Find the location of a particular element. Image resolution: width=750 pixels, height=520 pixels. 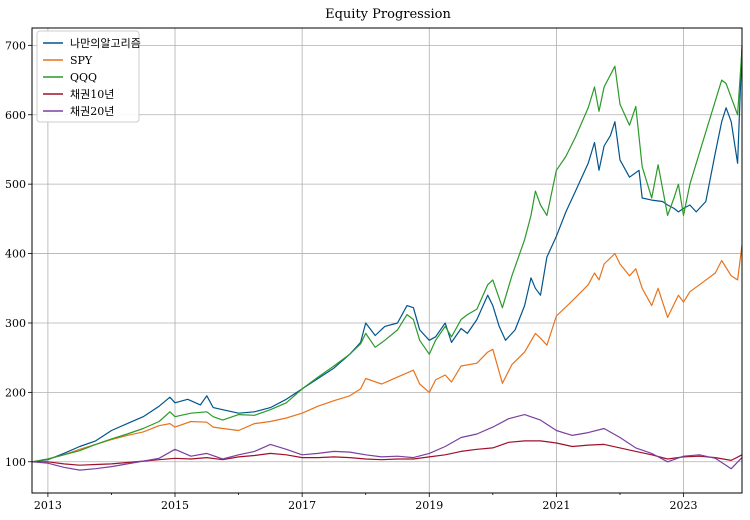

x-tick-label: 2019 is located at coordinates (429, 505).